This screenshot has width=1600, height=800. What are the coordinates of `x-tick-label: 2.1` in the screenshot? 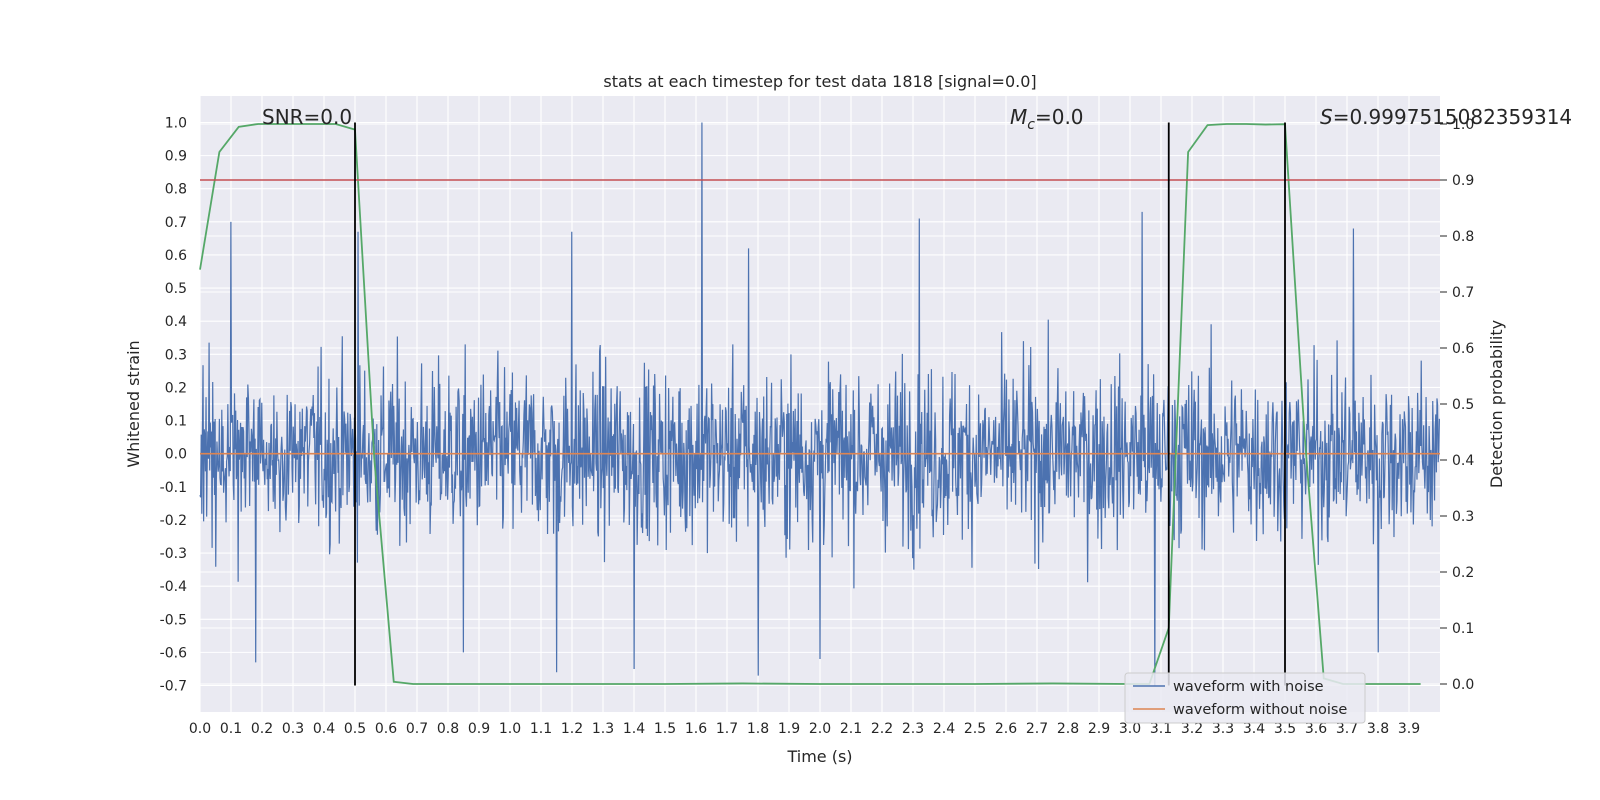 It's located at (851, 729).